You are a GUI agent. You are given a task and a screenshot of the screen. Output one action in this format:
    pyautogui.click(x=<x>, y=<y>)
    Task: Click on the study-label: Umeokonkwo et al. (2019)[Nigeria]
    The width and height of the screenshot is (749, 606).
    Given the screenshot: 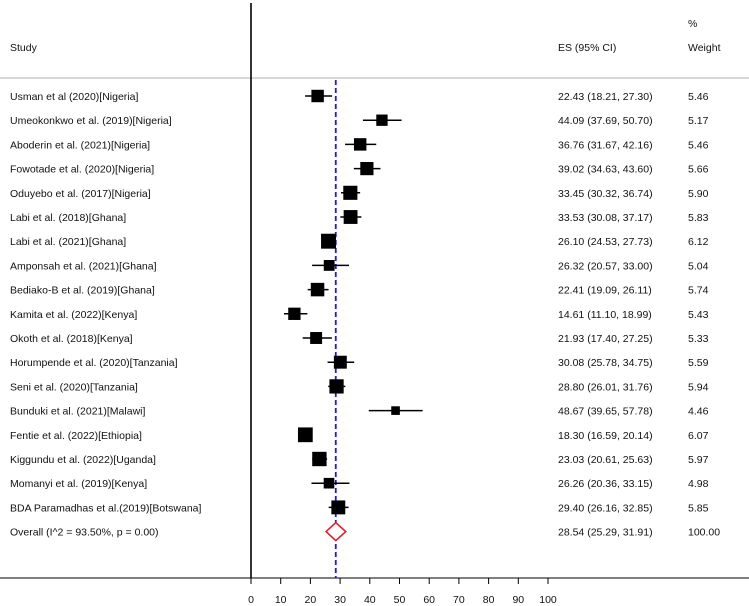 What is the action you would take?
    pyautogui.click(x=91, y=121)
    